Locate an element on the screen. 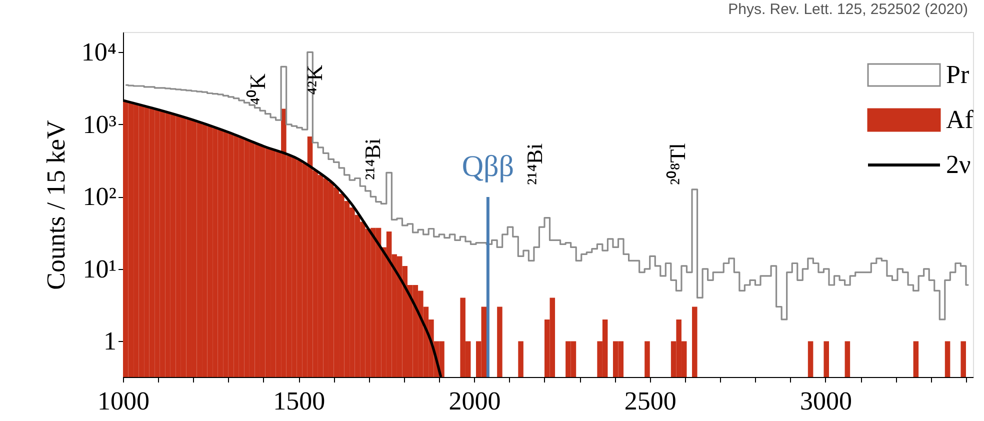 The height and width of the screenshot is (421, 984). x-tick-label: 2000 is located at coordinates (474, 401).